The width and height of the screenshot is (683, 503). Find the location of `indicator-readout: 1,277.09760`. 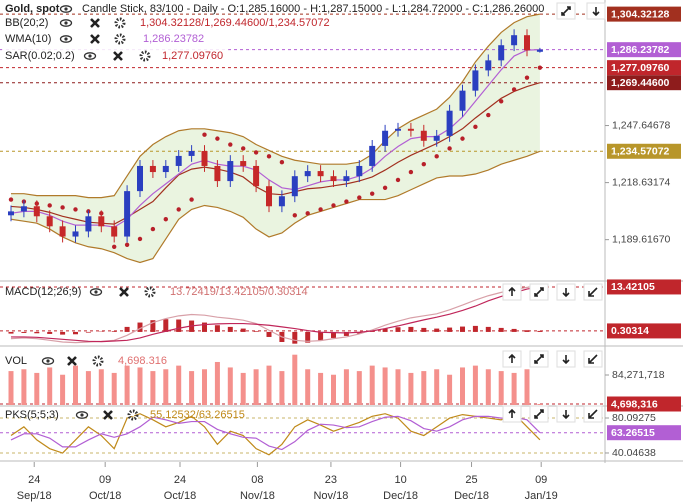

indicator-readout: 1,277.09760 is located at coordinates (192, 56).